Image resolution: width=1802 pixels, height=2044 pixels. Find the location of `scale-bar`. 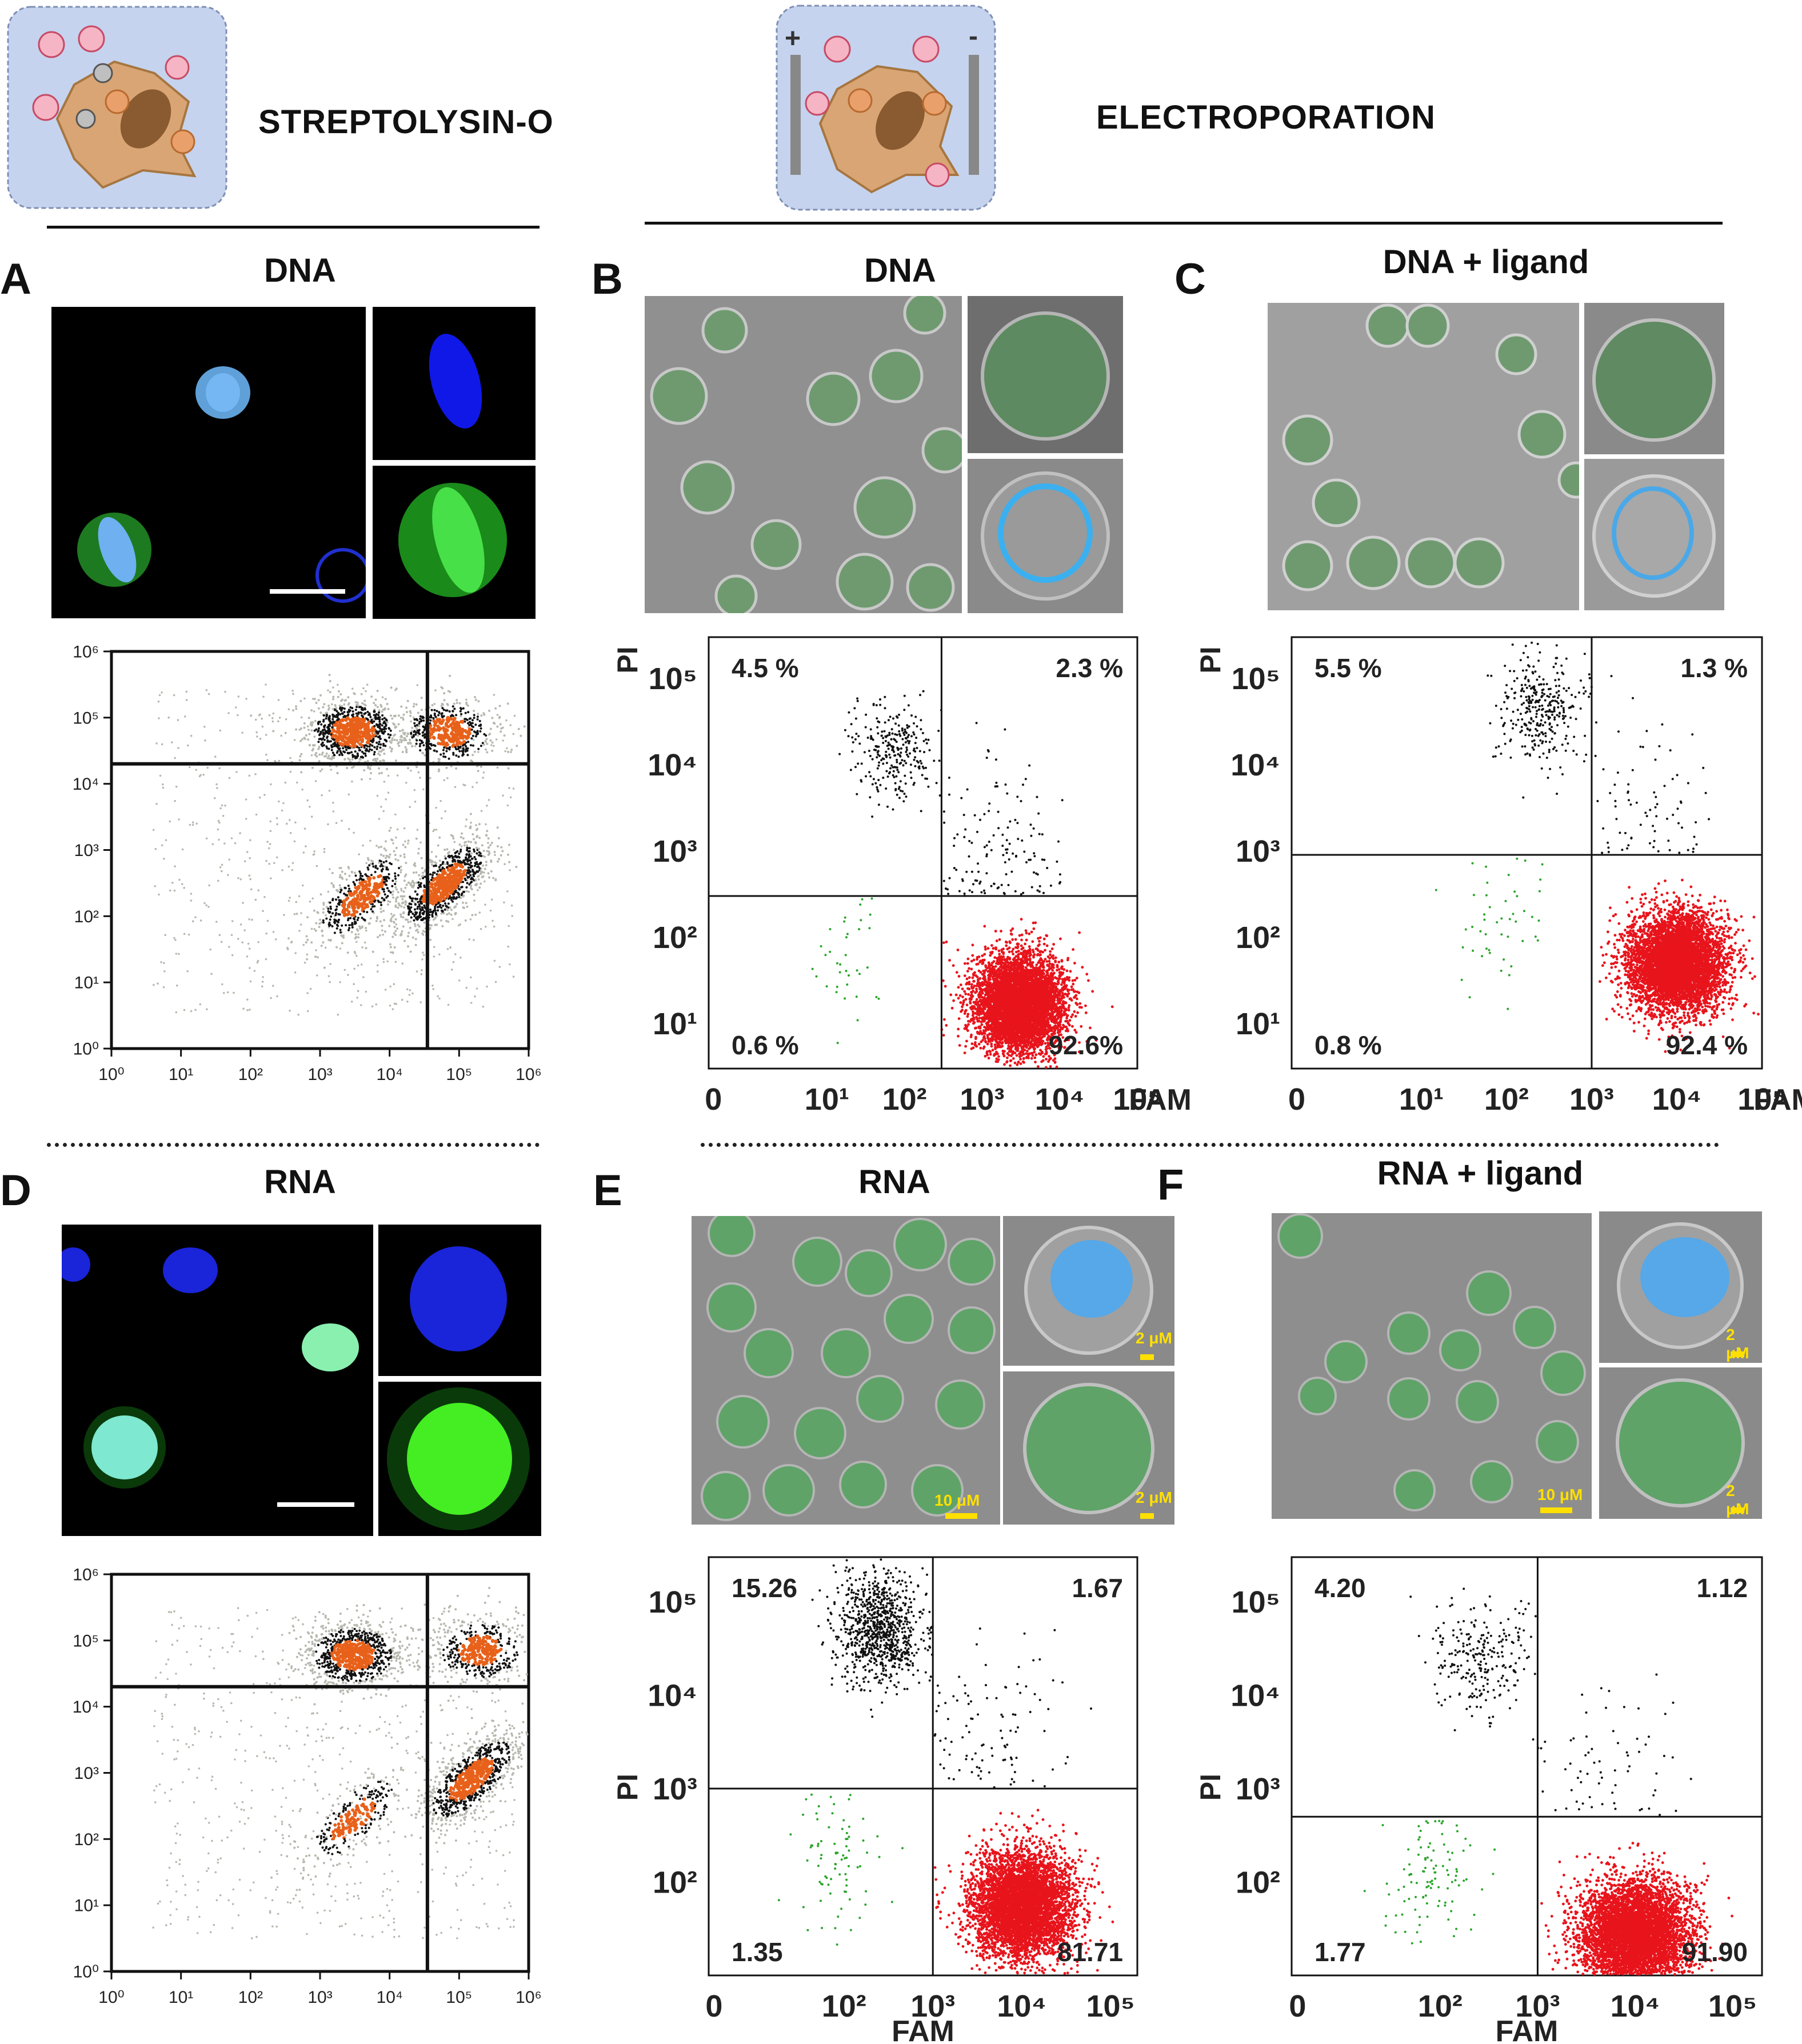

scale-bar is located at coordinates (315, 1504).